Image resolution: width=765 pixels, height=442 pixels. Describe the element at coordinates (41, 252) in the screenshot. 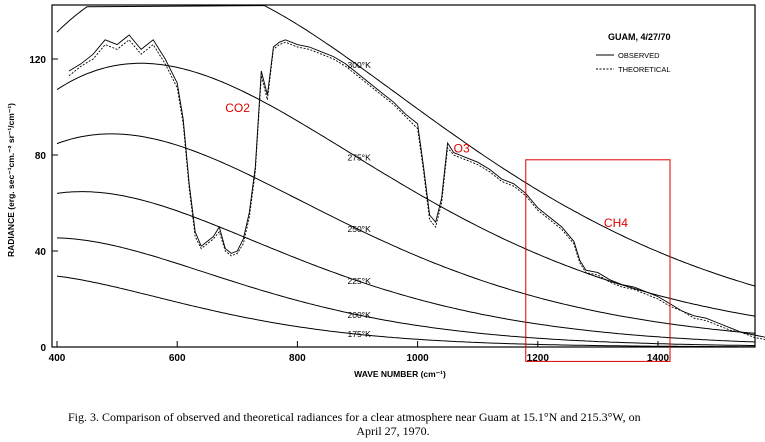

I see `y-tick-label-40: 40` at that location.